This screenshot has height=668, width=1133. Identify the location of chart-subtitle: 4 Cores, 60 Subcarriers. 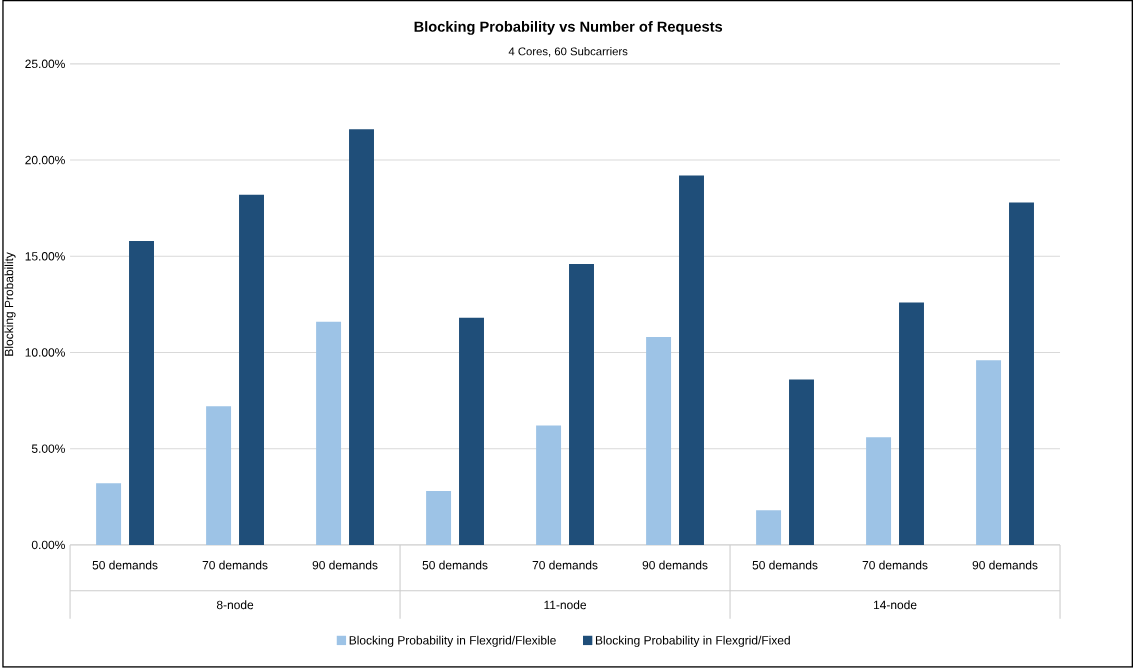
(568, 52).